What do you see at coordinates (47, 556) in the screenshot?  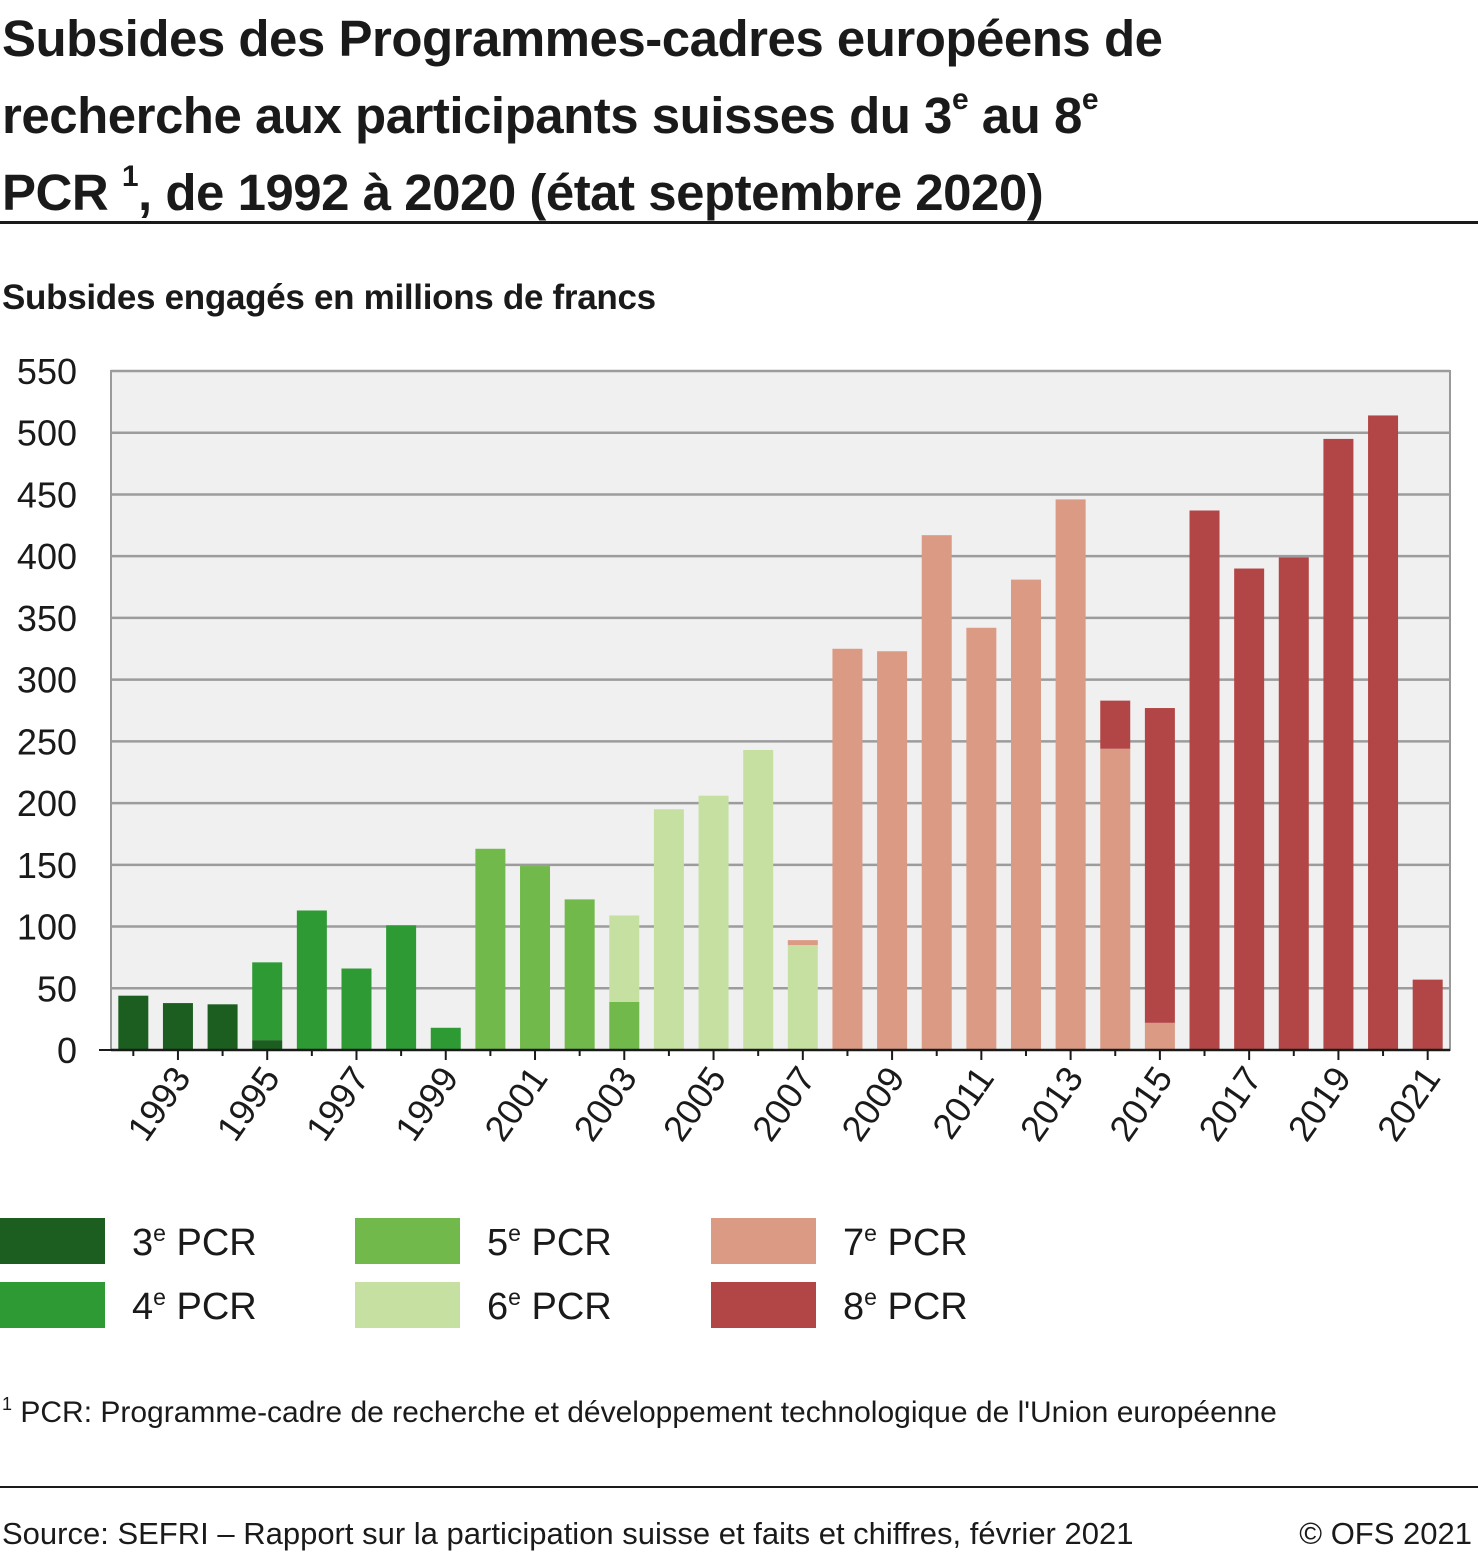 I see `y-tick-label: 400` at bounding box center [47, 556].